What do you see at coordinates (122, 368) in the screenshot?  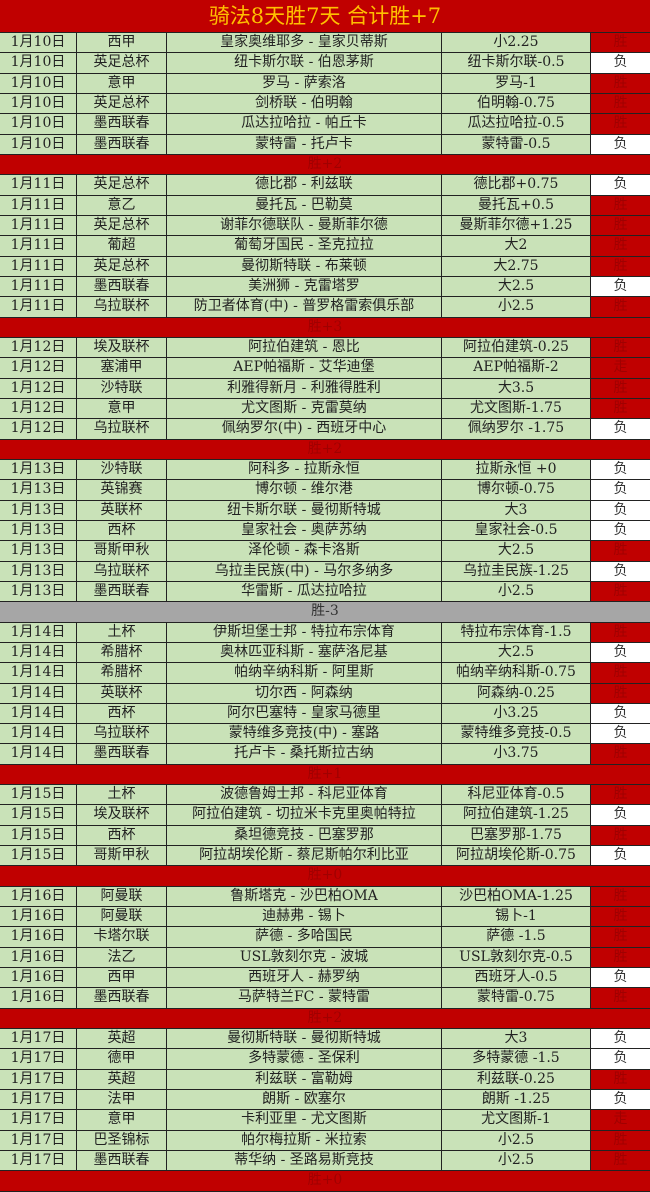 I see `league-cell: 塞浦甲` at bounding box center [122, 368].